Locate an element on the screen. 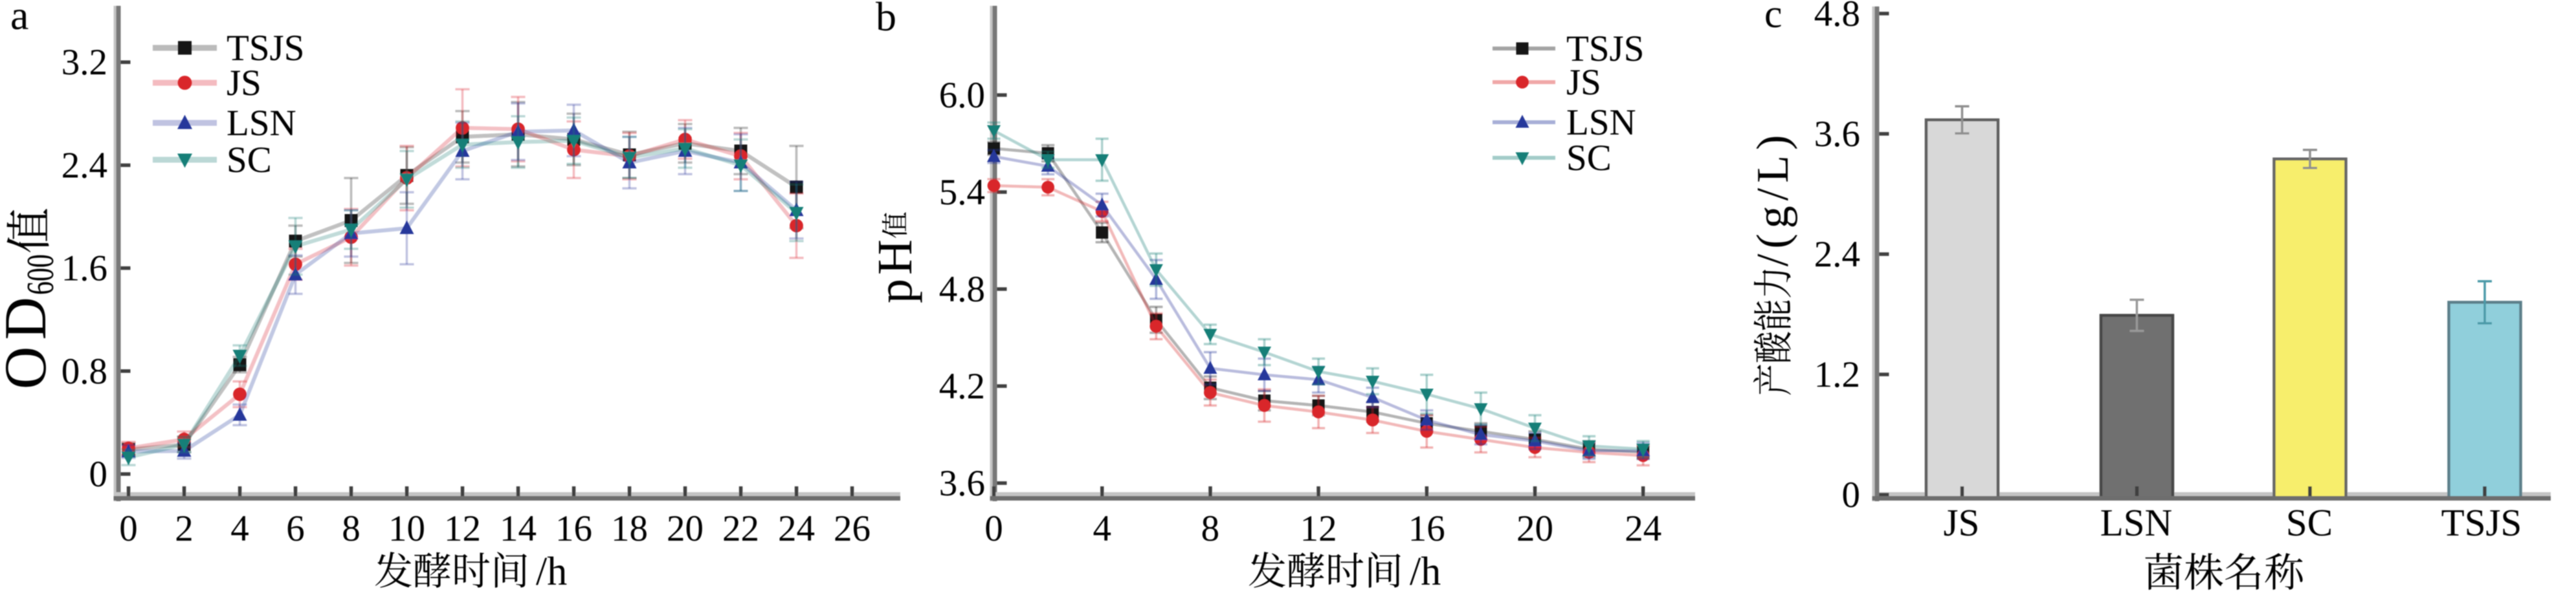 This screenshot has width=2576, height=595. svg-text: 2 is located at coordinates (184, 528).